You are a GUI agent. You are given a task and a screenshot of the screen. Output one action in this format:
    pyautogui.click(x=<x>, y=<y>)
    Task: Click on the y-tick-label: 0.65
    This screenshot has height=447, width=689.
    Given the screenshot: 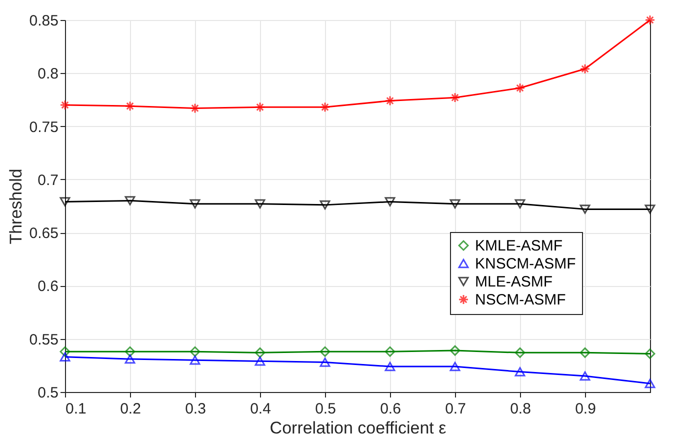 What is the action you would take?
    pyautogui.click(x=43, y=233)
    